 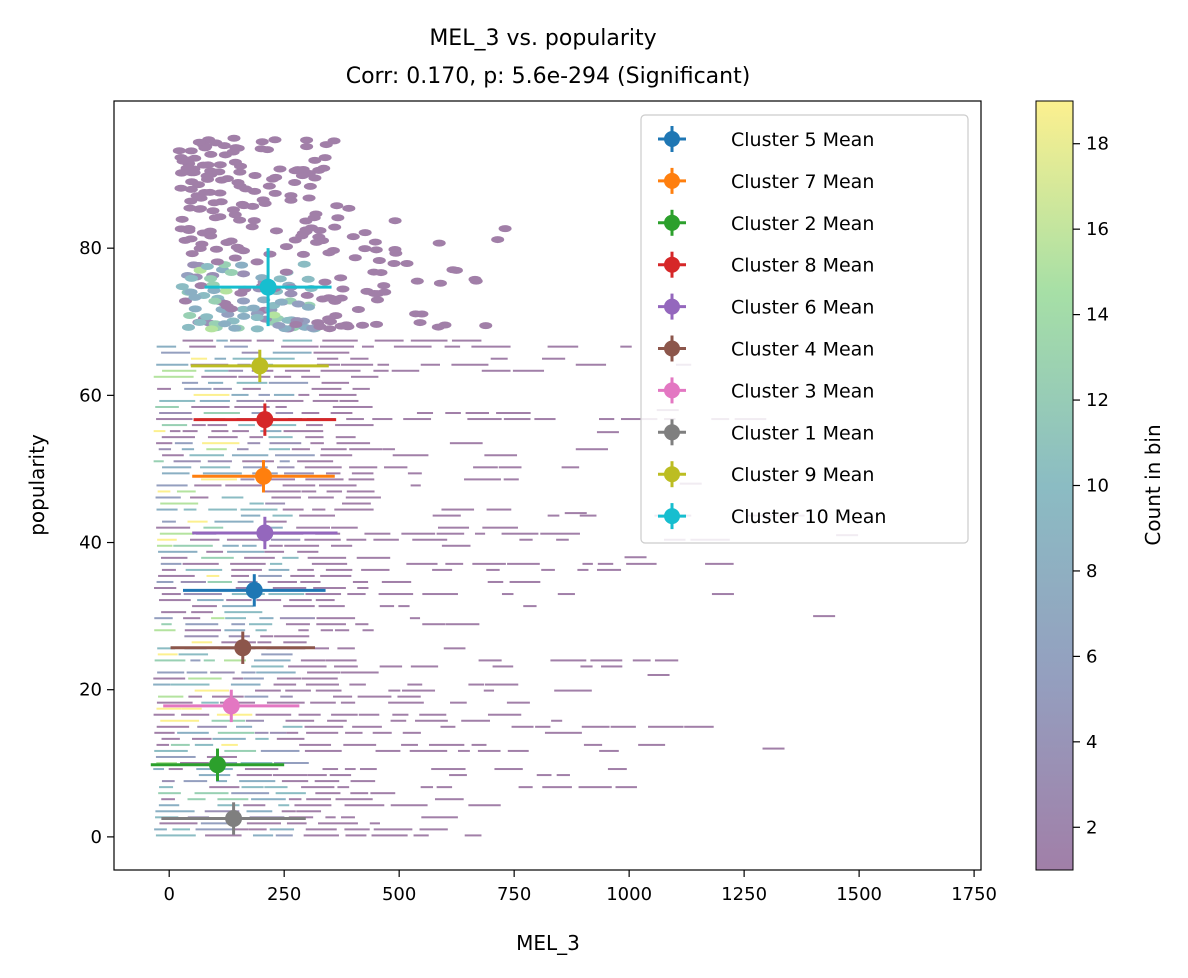 What do you see at coordinates (766, 264) in the screenshot?
I see `legend-entry: Cluster 8 Mean` at bounding box center [766, 264].